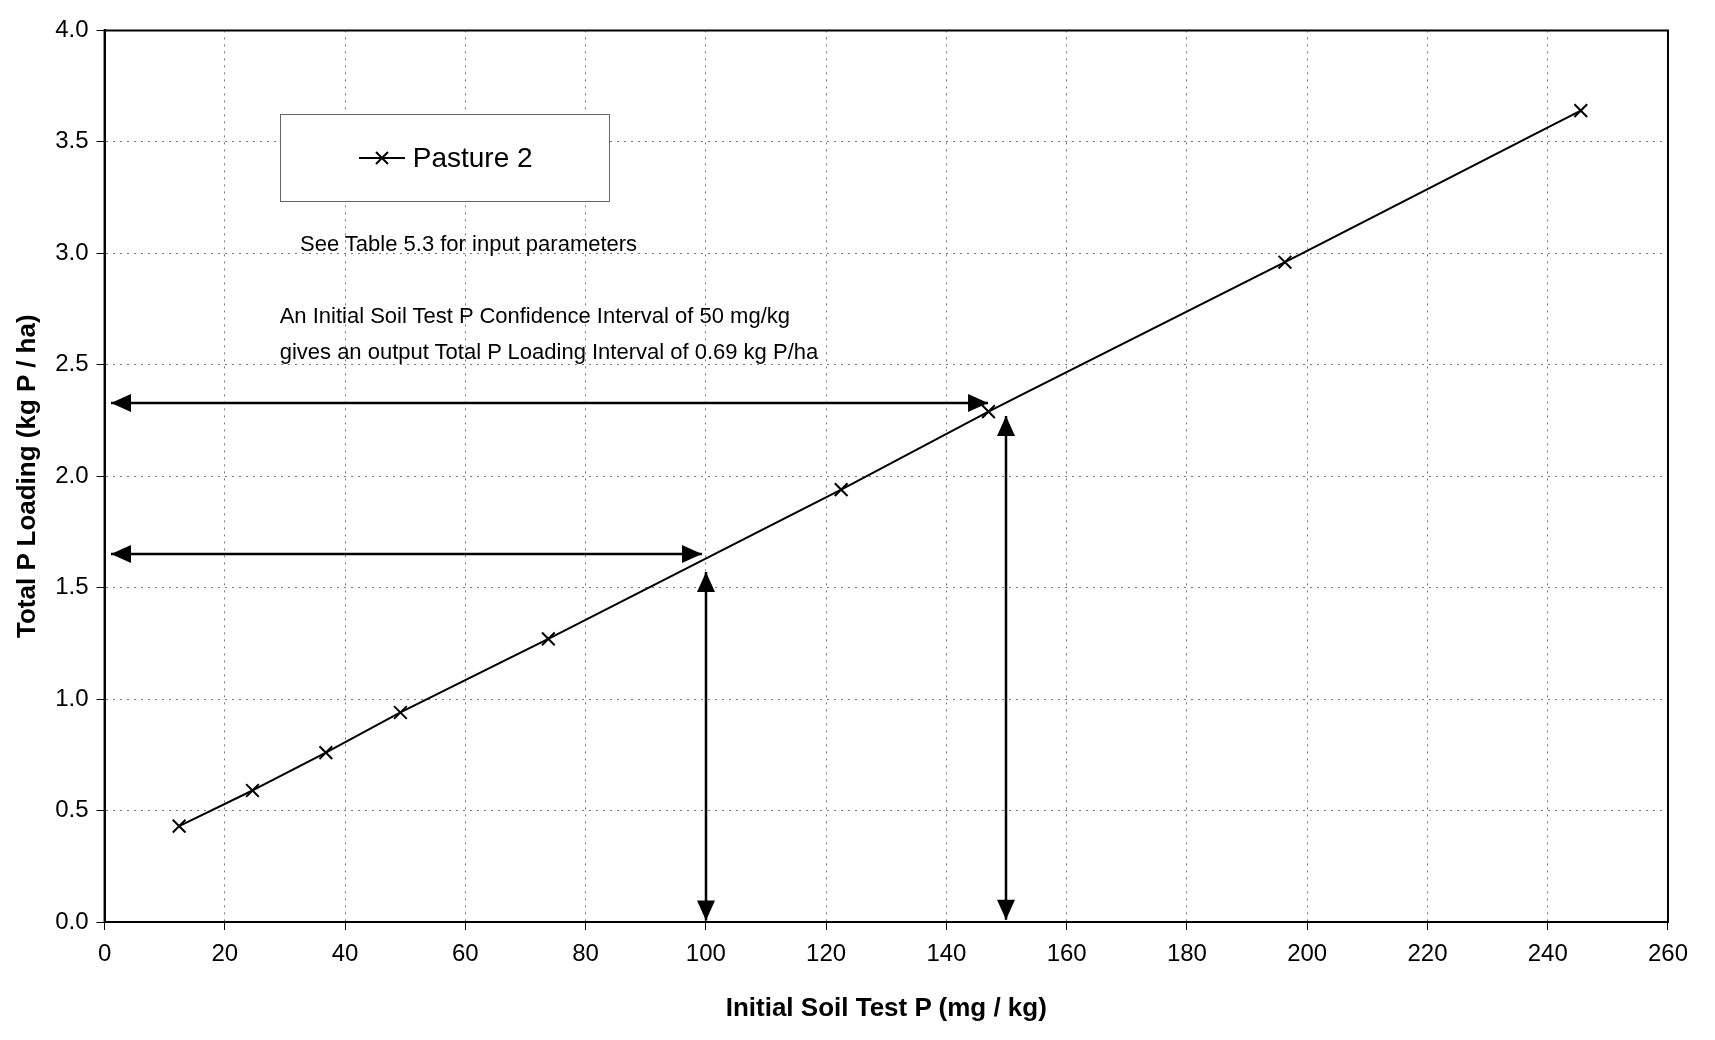 This screenshot has height=1040, width=1715. What do you see at coordinates (1547, 953) in the screenshot?
I see `x-tick-label: 240` at bounding box center [1547, 953].